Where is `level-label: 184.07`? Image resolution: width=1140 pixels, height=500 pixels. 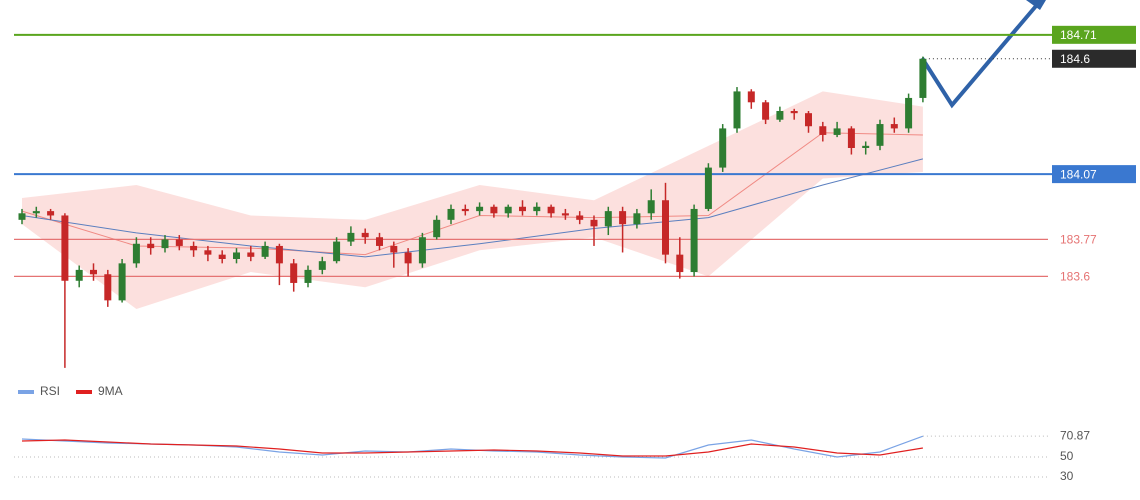 level-label: 184.07 is located at coordinates (1078, 174).